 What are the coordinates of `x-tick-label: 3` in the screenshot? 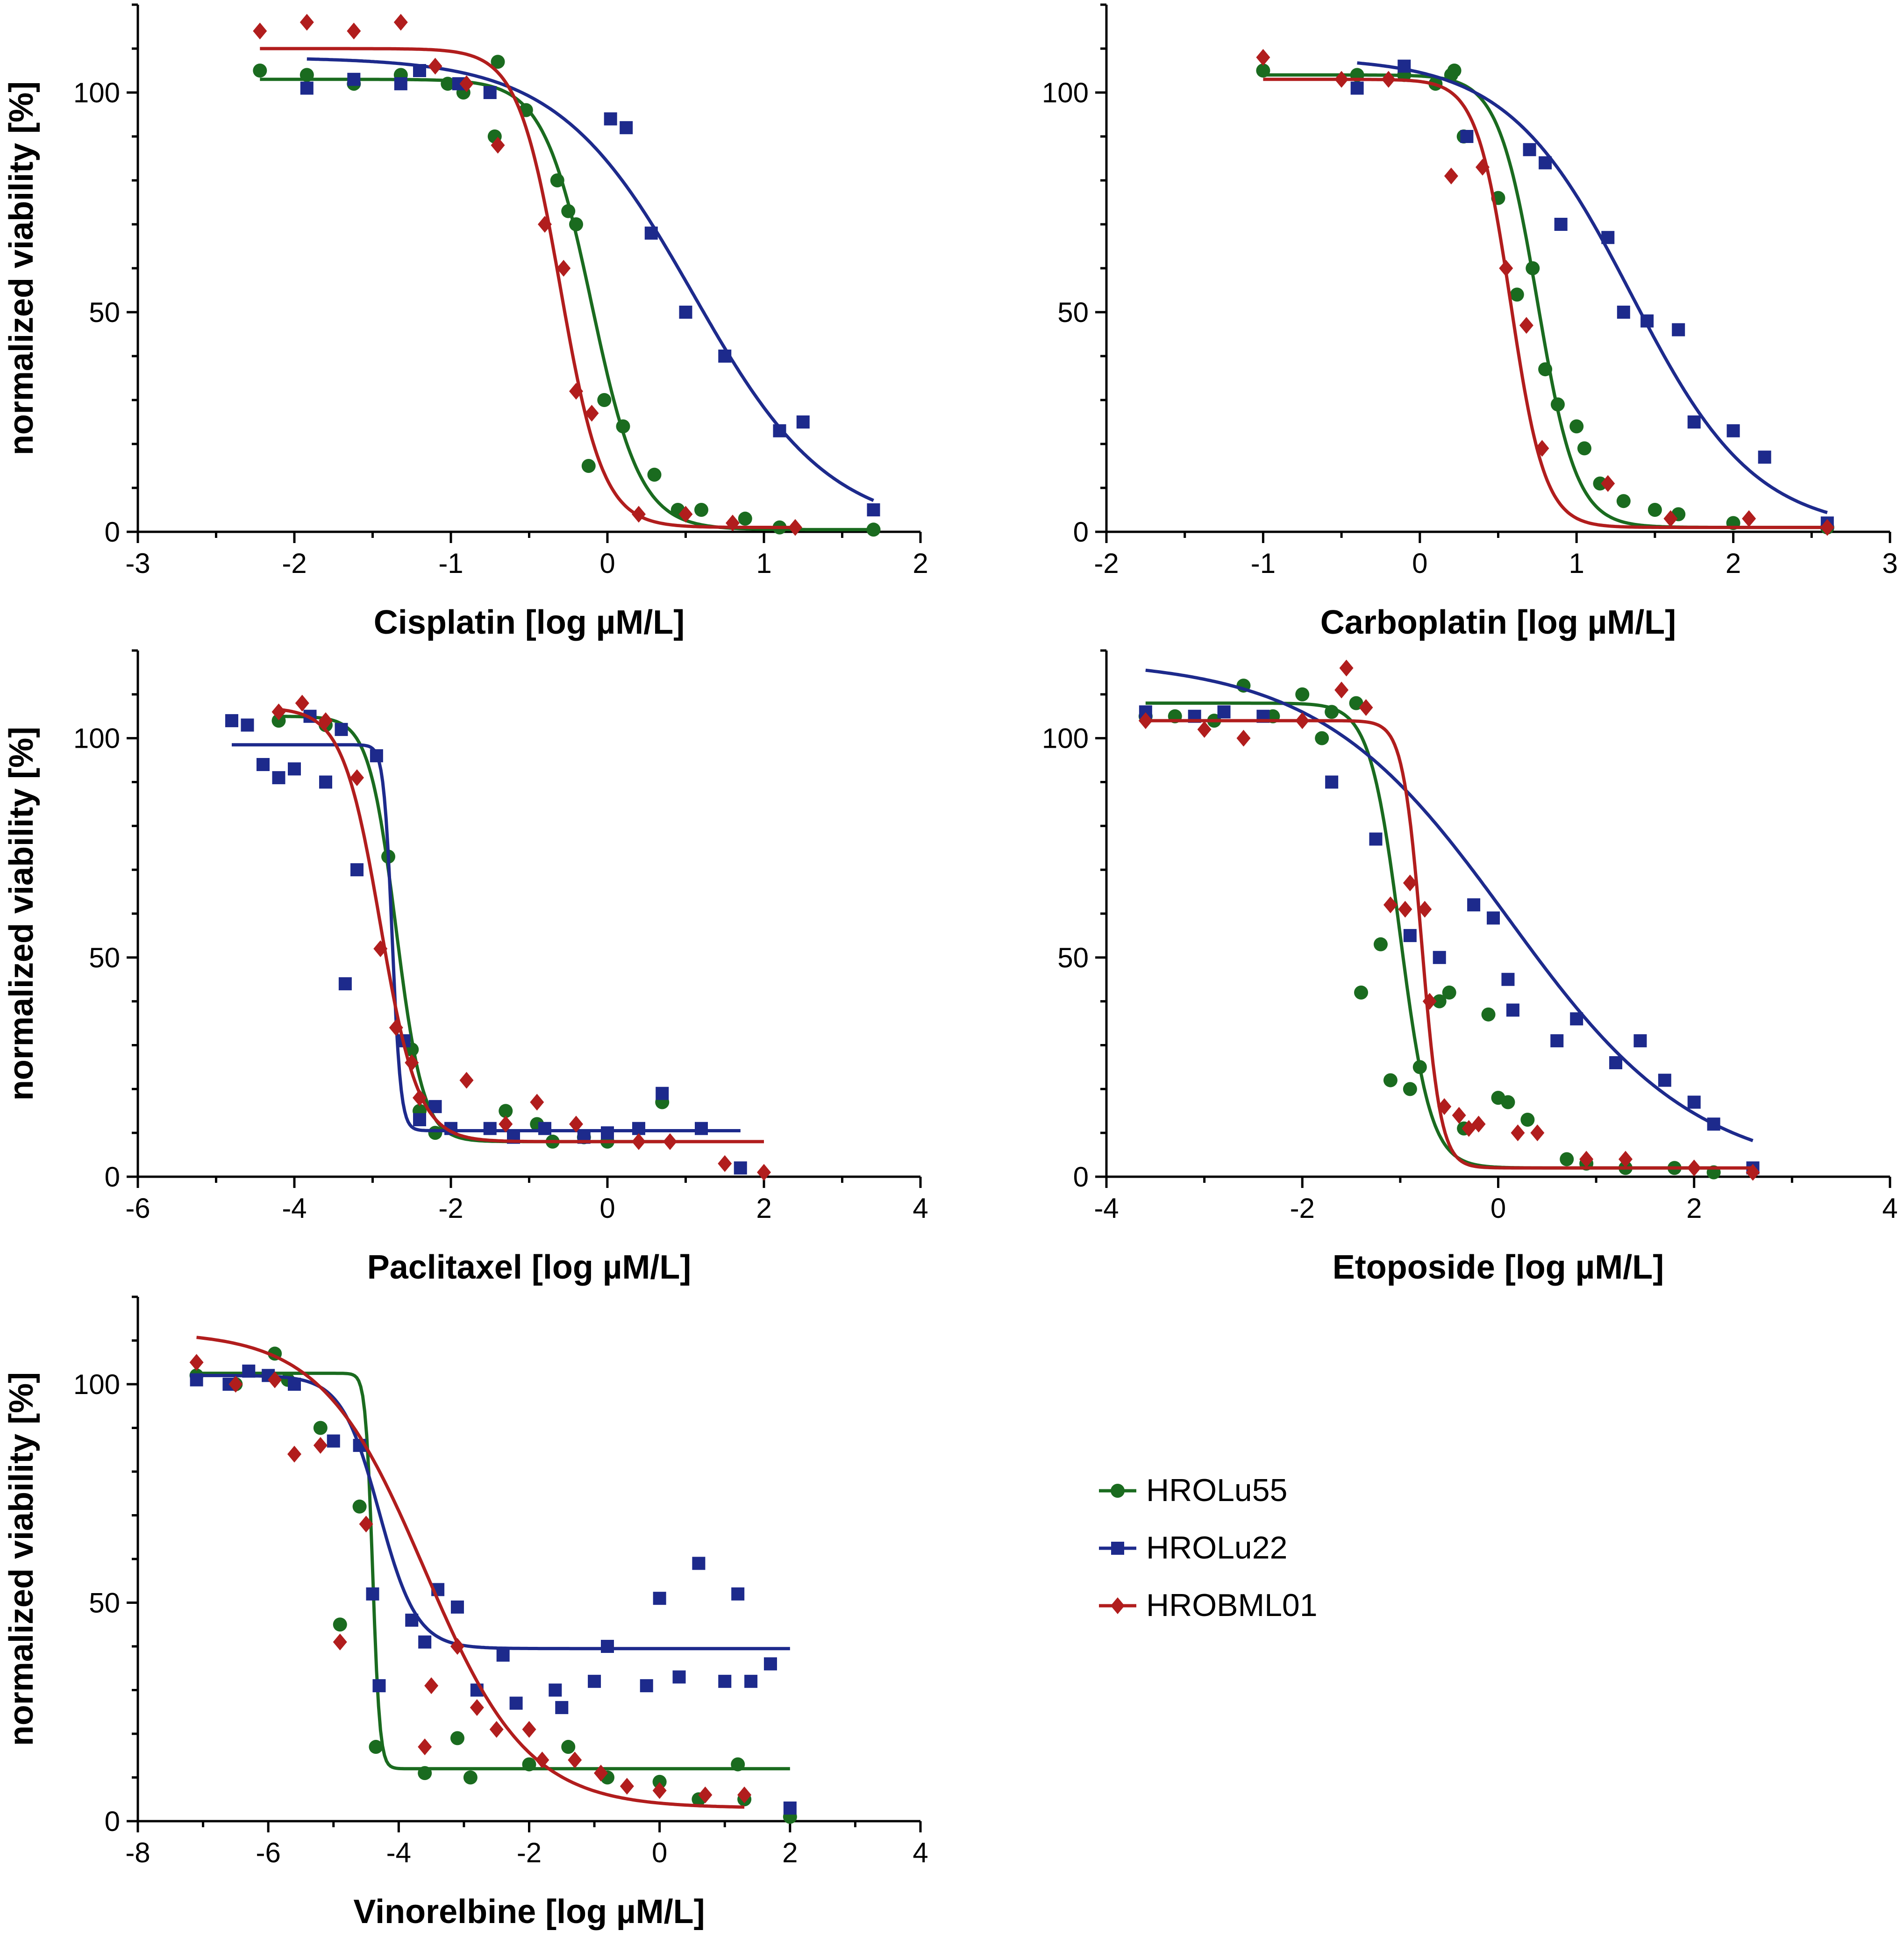 It's located at (1889, 563).